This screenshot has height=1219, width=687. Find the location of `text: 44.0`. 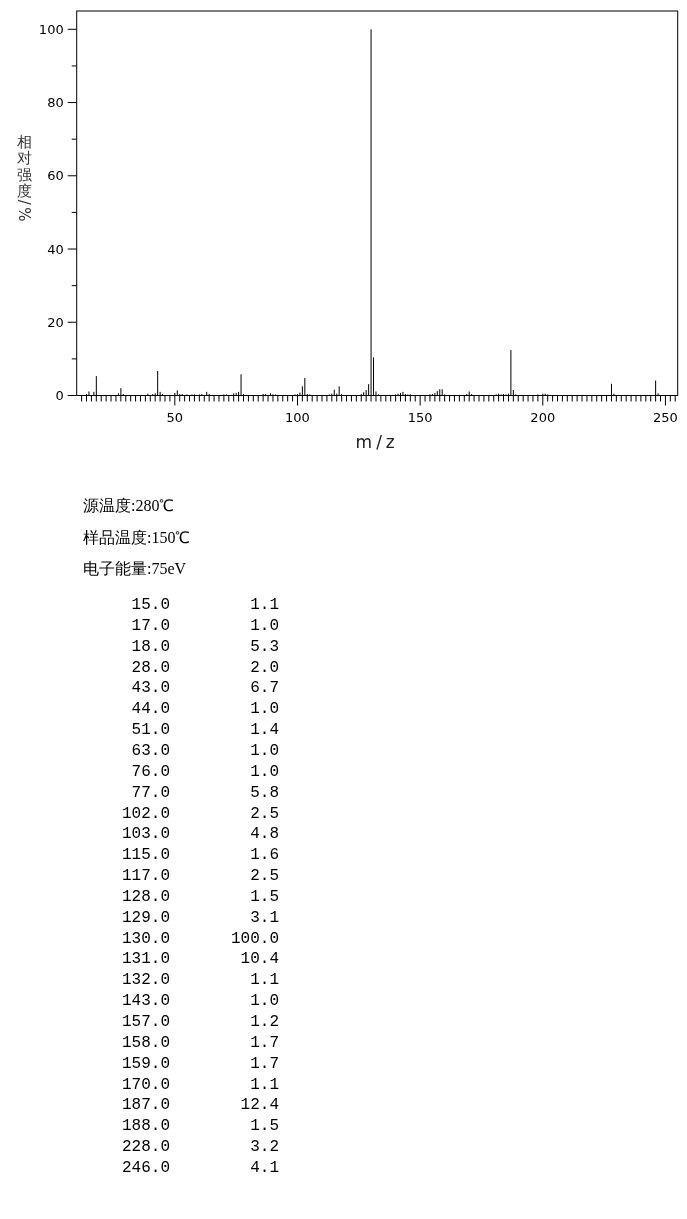

text: 44.0 is located at coordinates (150, 709).